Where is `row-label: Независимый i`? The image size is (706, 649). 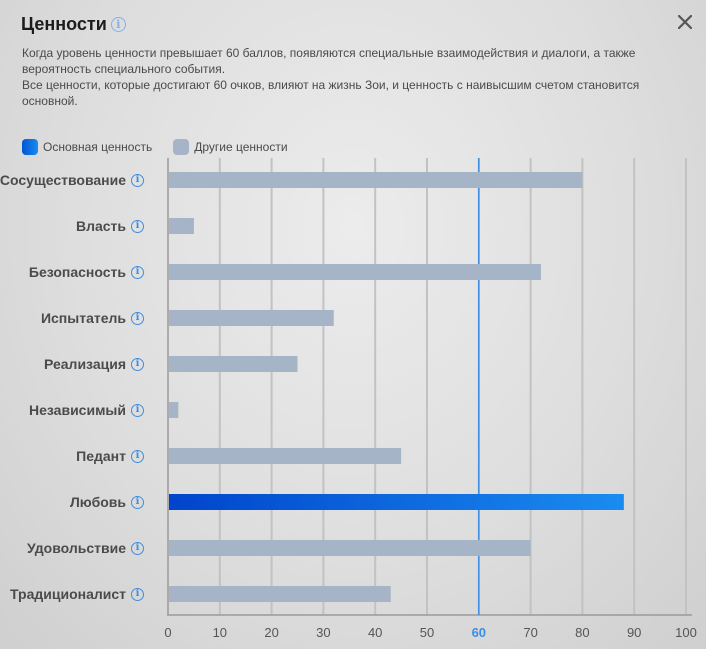 row-label: Независимый i is located at coordinates (86, 410).